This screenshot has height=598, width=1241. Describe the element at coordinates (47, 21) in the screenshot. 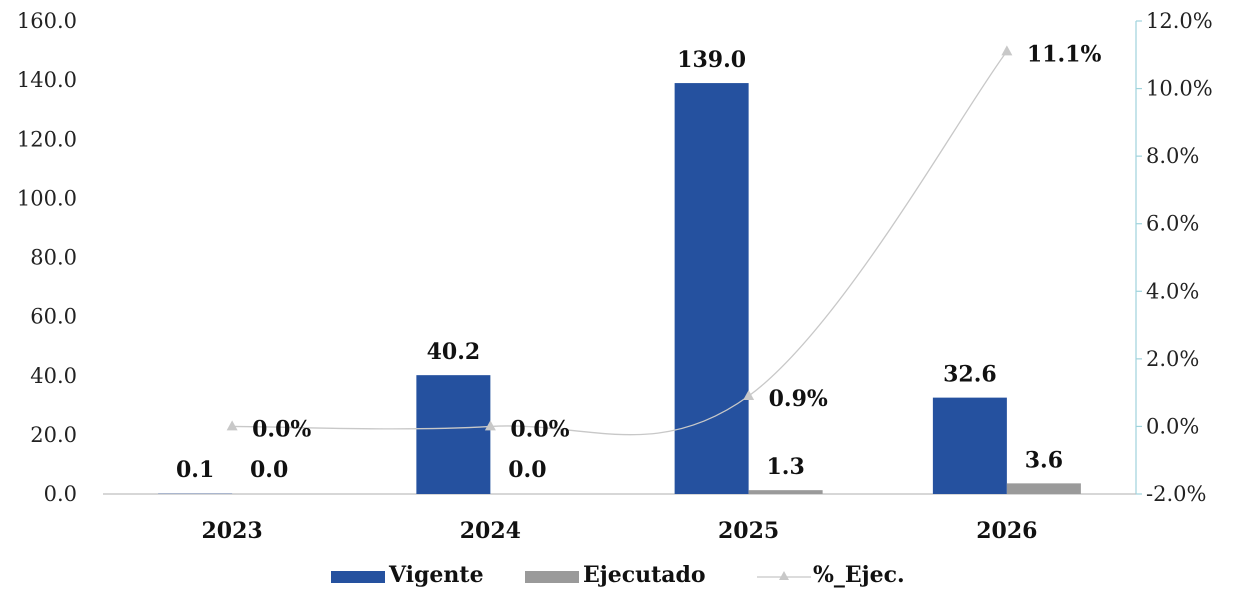

I see `left-axis-tick-label: 160.0` at that location.